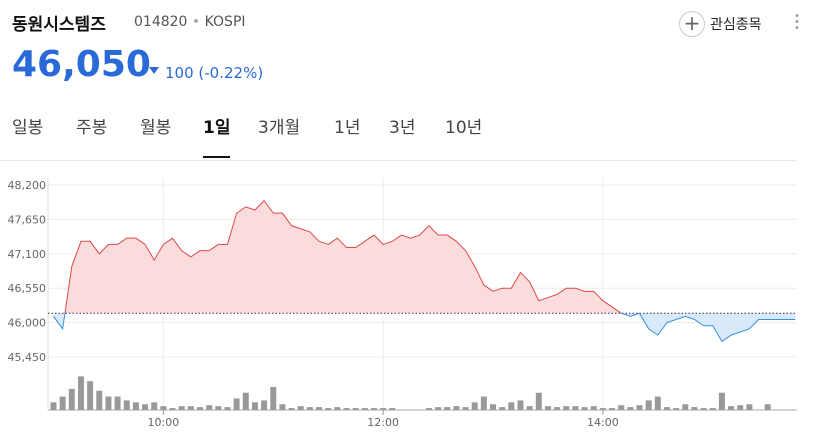 The width and height of the screenshot is (817, 440). What do you see at coordinates (402, 128) in the screenshot?
I see `tab: 3년` at bounding box center [402, 128].